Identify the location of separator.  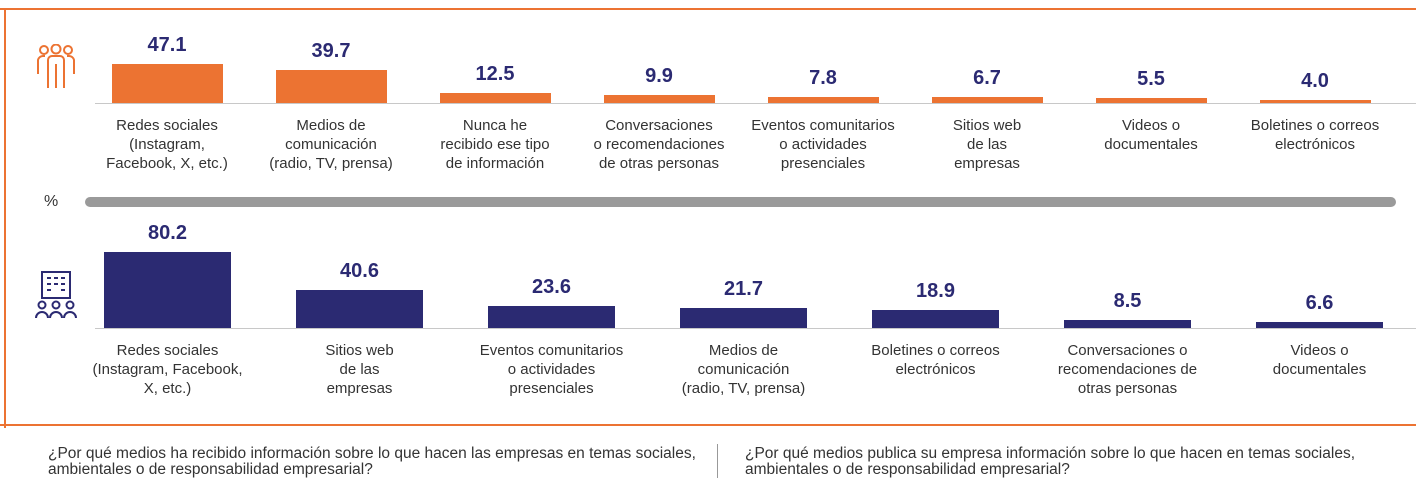
(740, 202).